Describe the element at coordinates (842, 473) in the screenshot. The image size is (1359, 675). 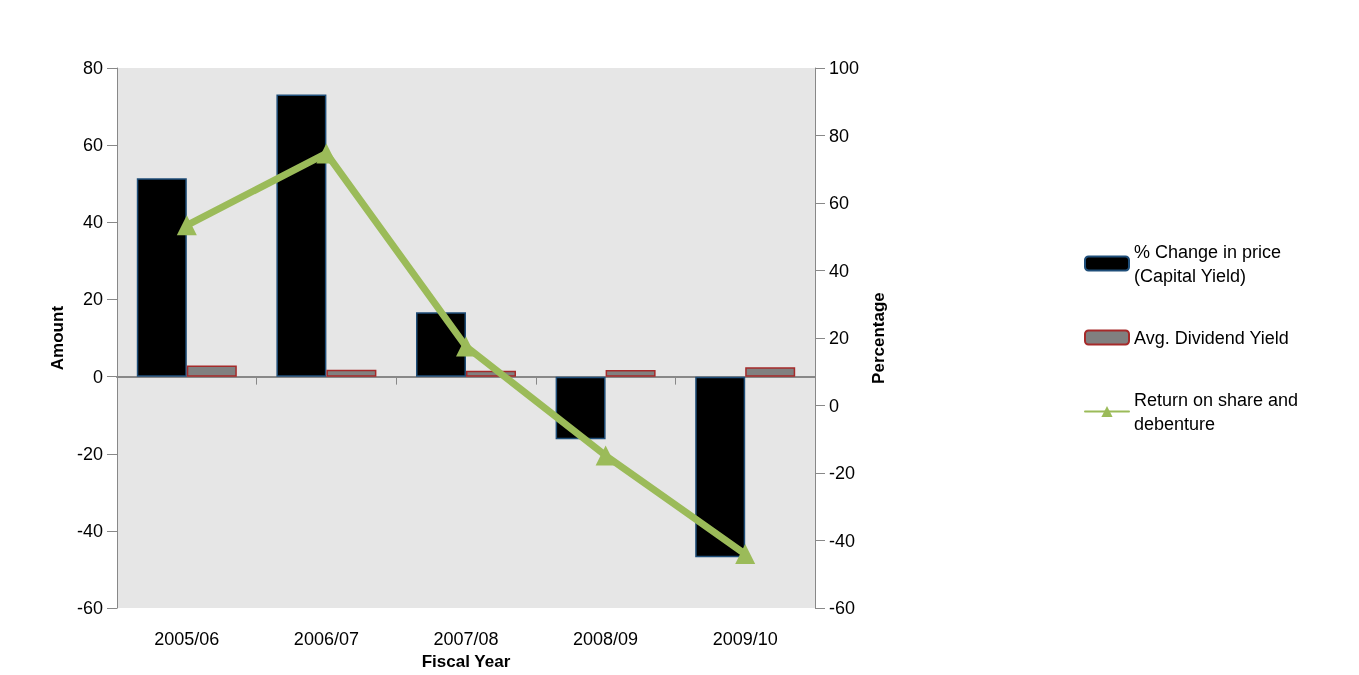
I see `y2-tick-label: -20` at that location.